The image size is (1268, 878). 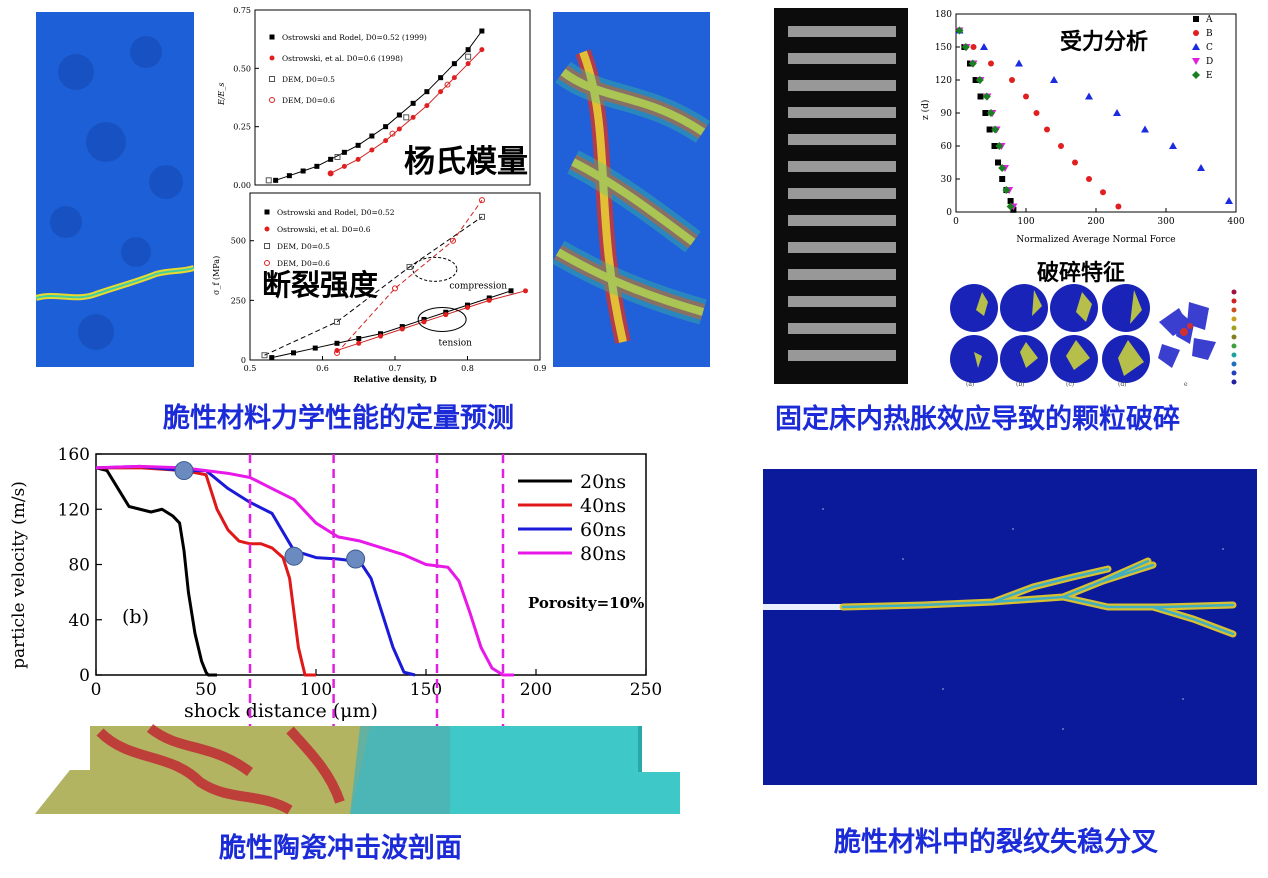 I want to click on y-axis-label: E/E_s, so click(x=221, y=94).